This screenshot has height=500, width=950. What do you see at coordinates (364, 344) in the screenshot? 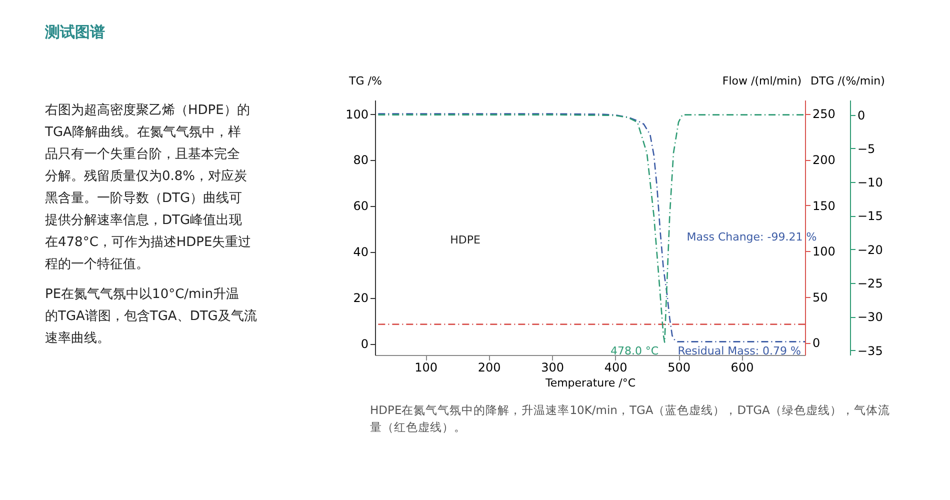
I see `y-tick-label: 0` at bounding box center [364, 344].